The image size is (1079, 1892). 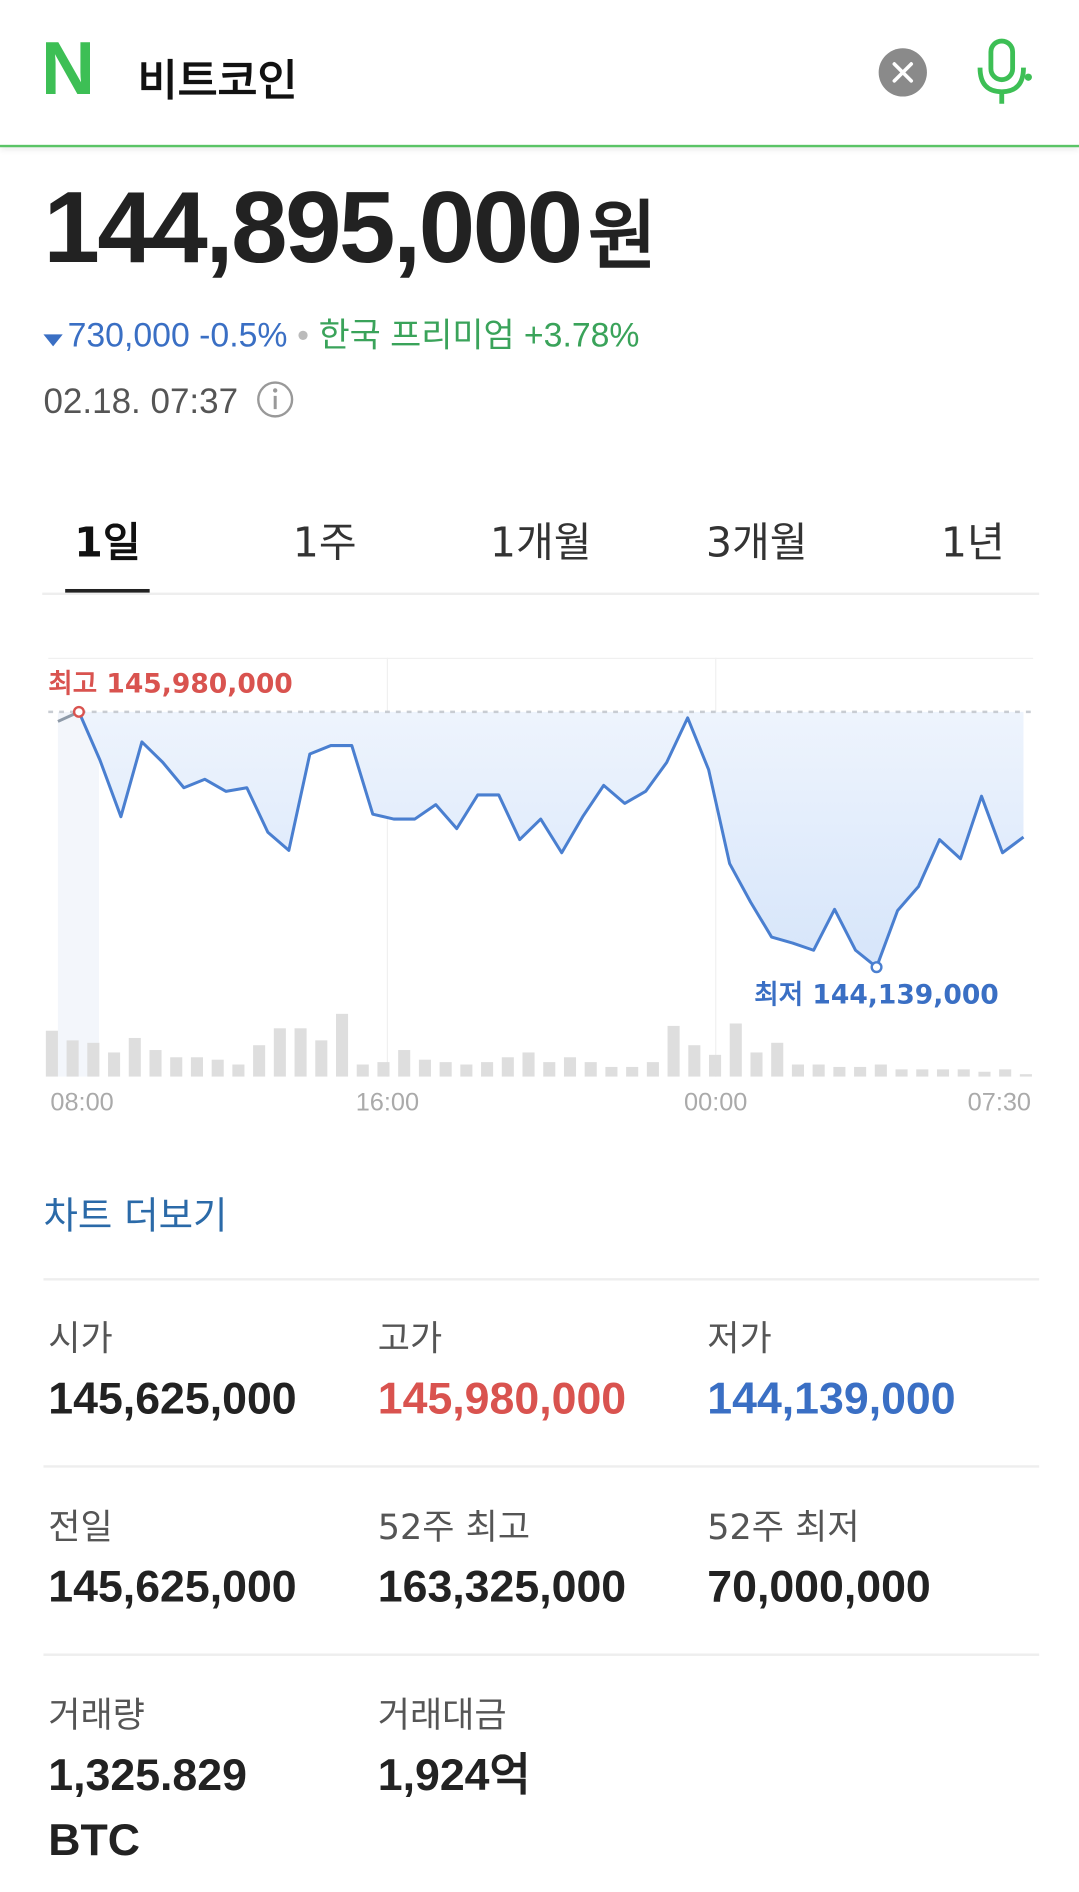 What do you see at coordinates (96, 1715) in the screenshot?
I see `stat-label: 거래량` at bounding box center [96, 1715].